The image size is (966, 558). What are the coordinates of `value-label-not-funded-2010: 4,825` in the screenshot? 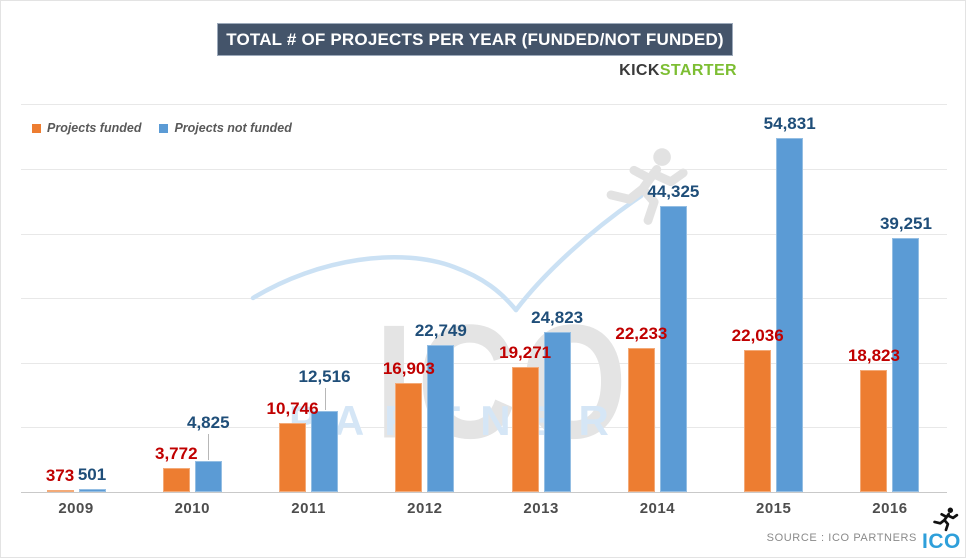 It's located at (208, 422).